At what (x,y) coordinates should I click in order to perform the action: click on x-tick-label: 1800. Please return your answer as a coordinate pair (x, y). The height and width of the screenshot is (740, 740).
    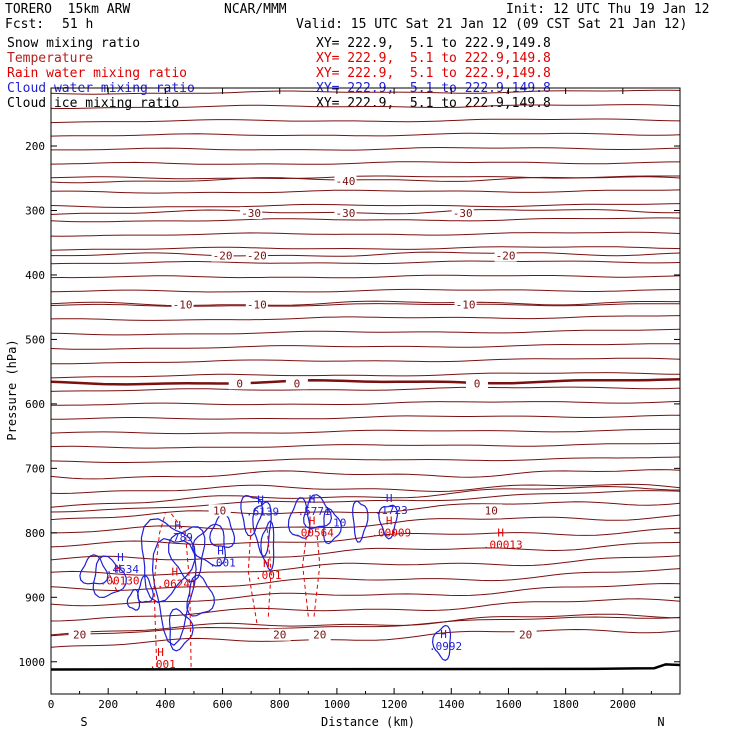
    Looking at the image, I should click on (565, 704).